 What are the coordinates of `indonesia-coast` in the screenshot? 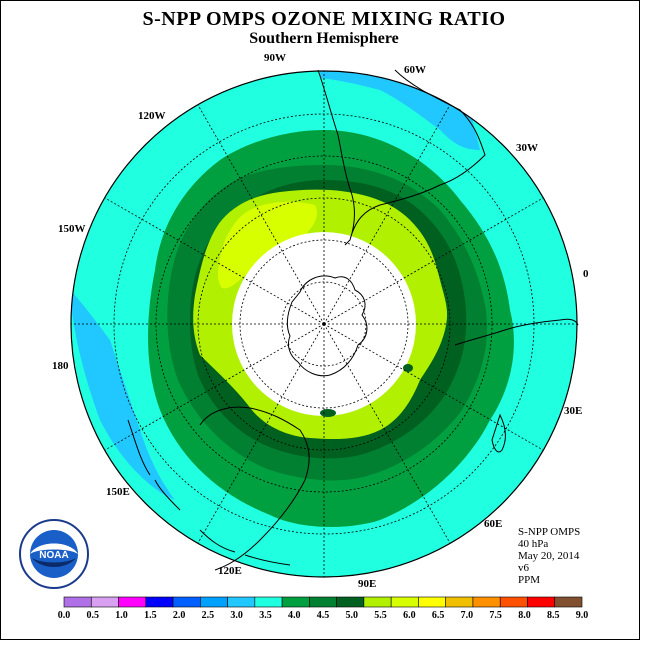 It's located at (245, 547).